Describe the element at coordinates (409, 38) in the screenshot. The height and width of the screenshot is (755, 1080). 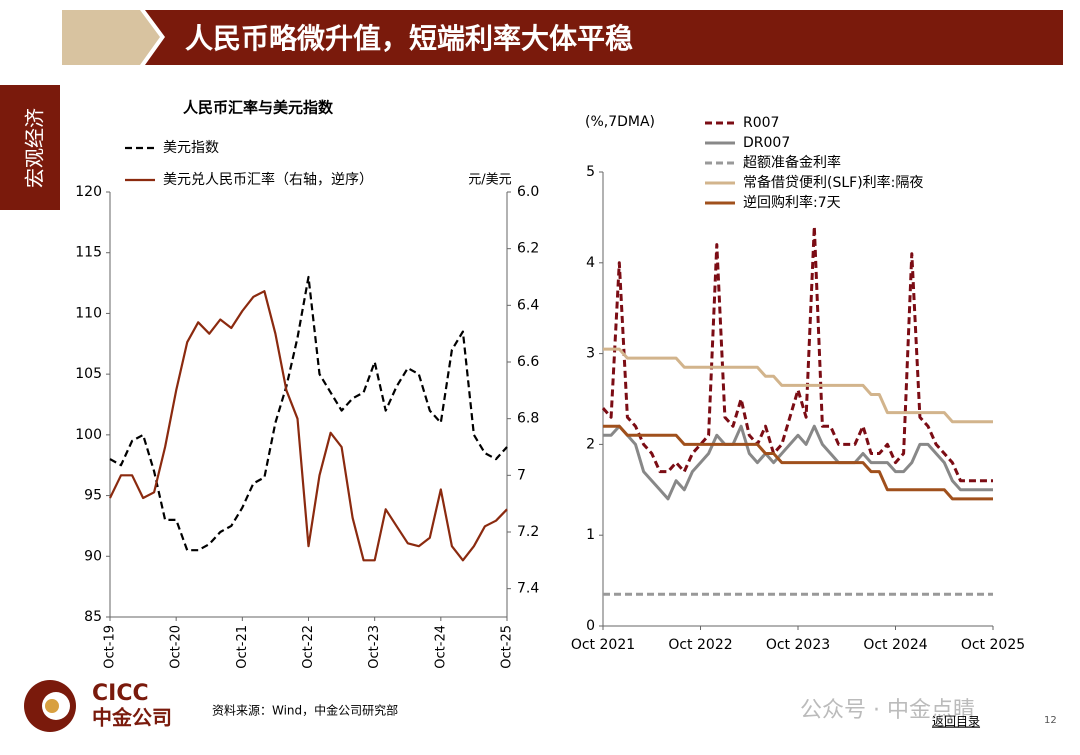
I see `header-title: 人民币略微升值，短端利率大体平稳` at that location.